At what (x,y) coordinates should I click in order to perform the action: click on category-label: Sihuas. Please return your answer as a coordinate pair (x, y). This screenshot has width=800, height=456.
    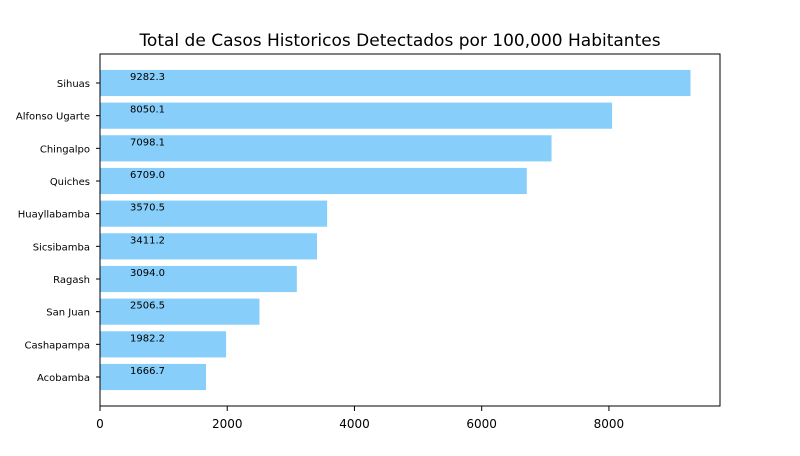
    Looking at the image, I should click on (73, 84).